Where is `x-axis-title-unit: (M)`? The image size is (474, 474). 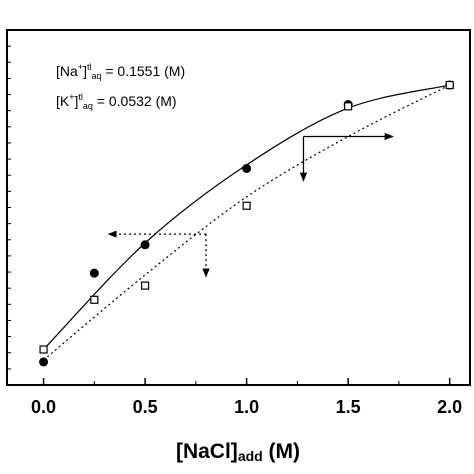 x-axis-title-unit: (M) is located at coordinates (281, 451).